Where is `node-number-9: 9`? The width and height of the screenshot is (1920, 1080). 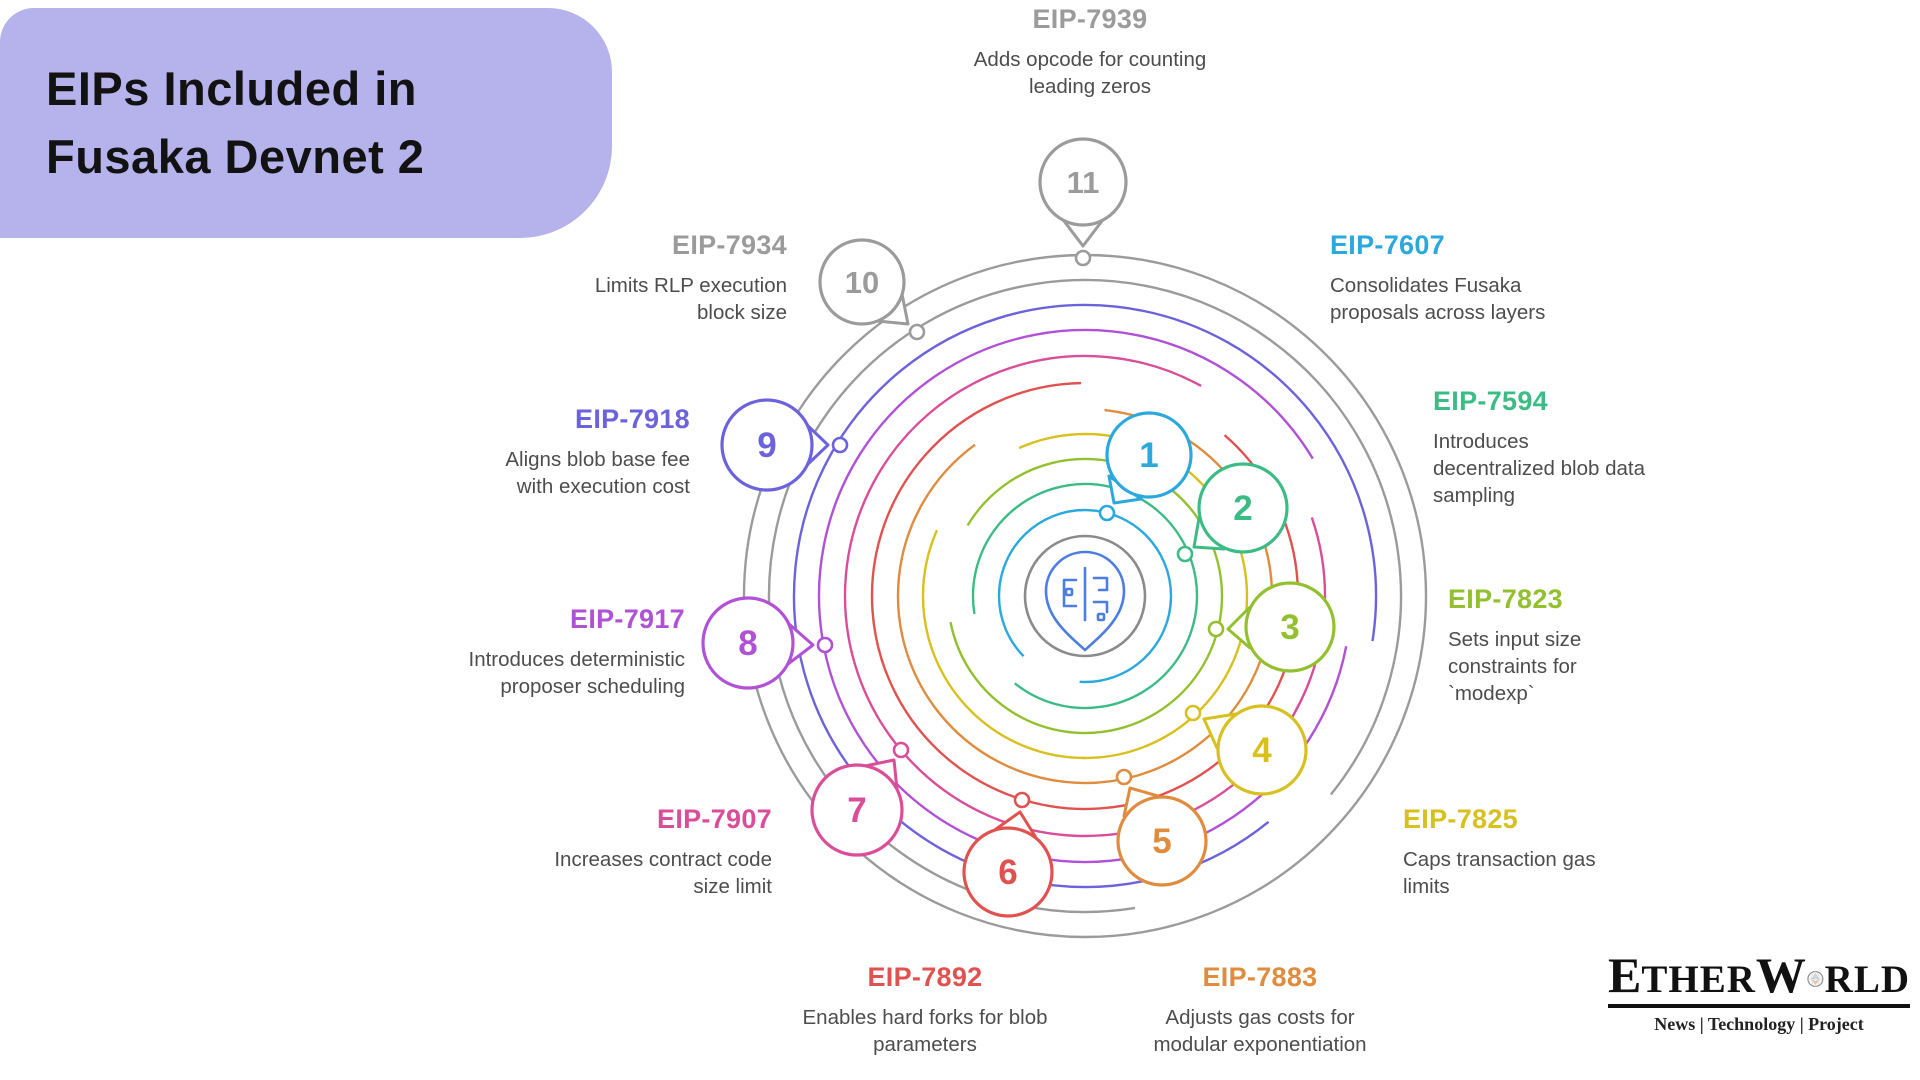
node-number-9: 9 is located at coordinates (766, 445).